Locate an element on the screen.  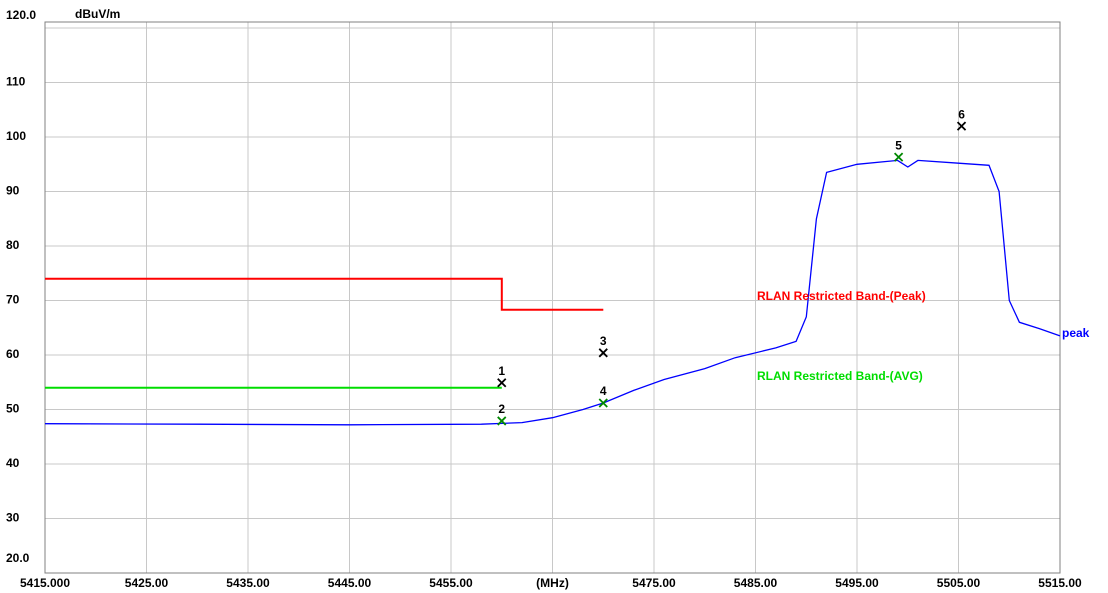
y-tick-label: 20.0 is located at coordinates (18, 558).